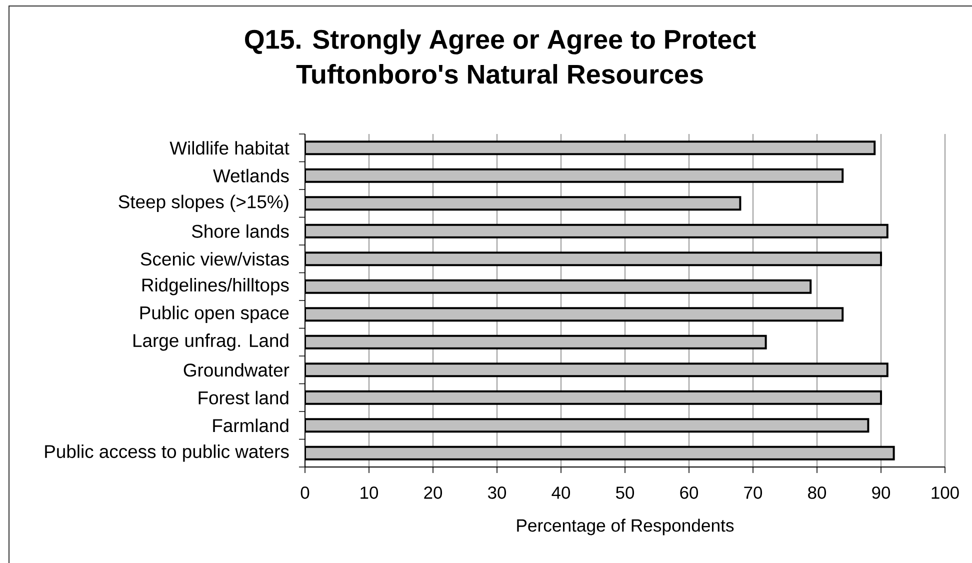  I want to click on x-tick-label: 60, so click(689, 492).